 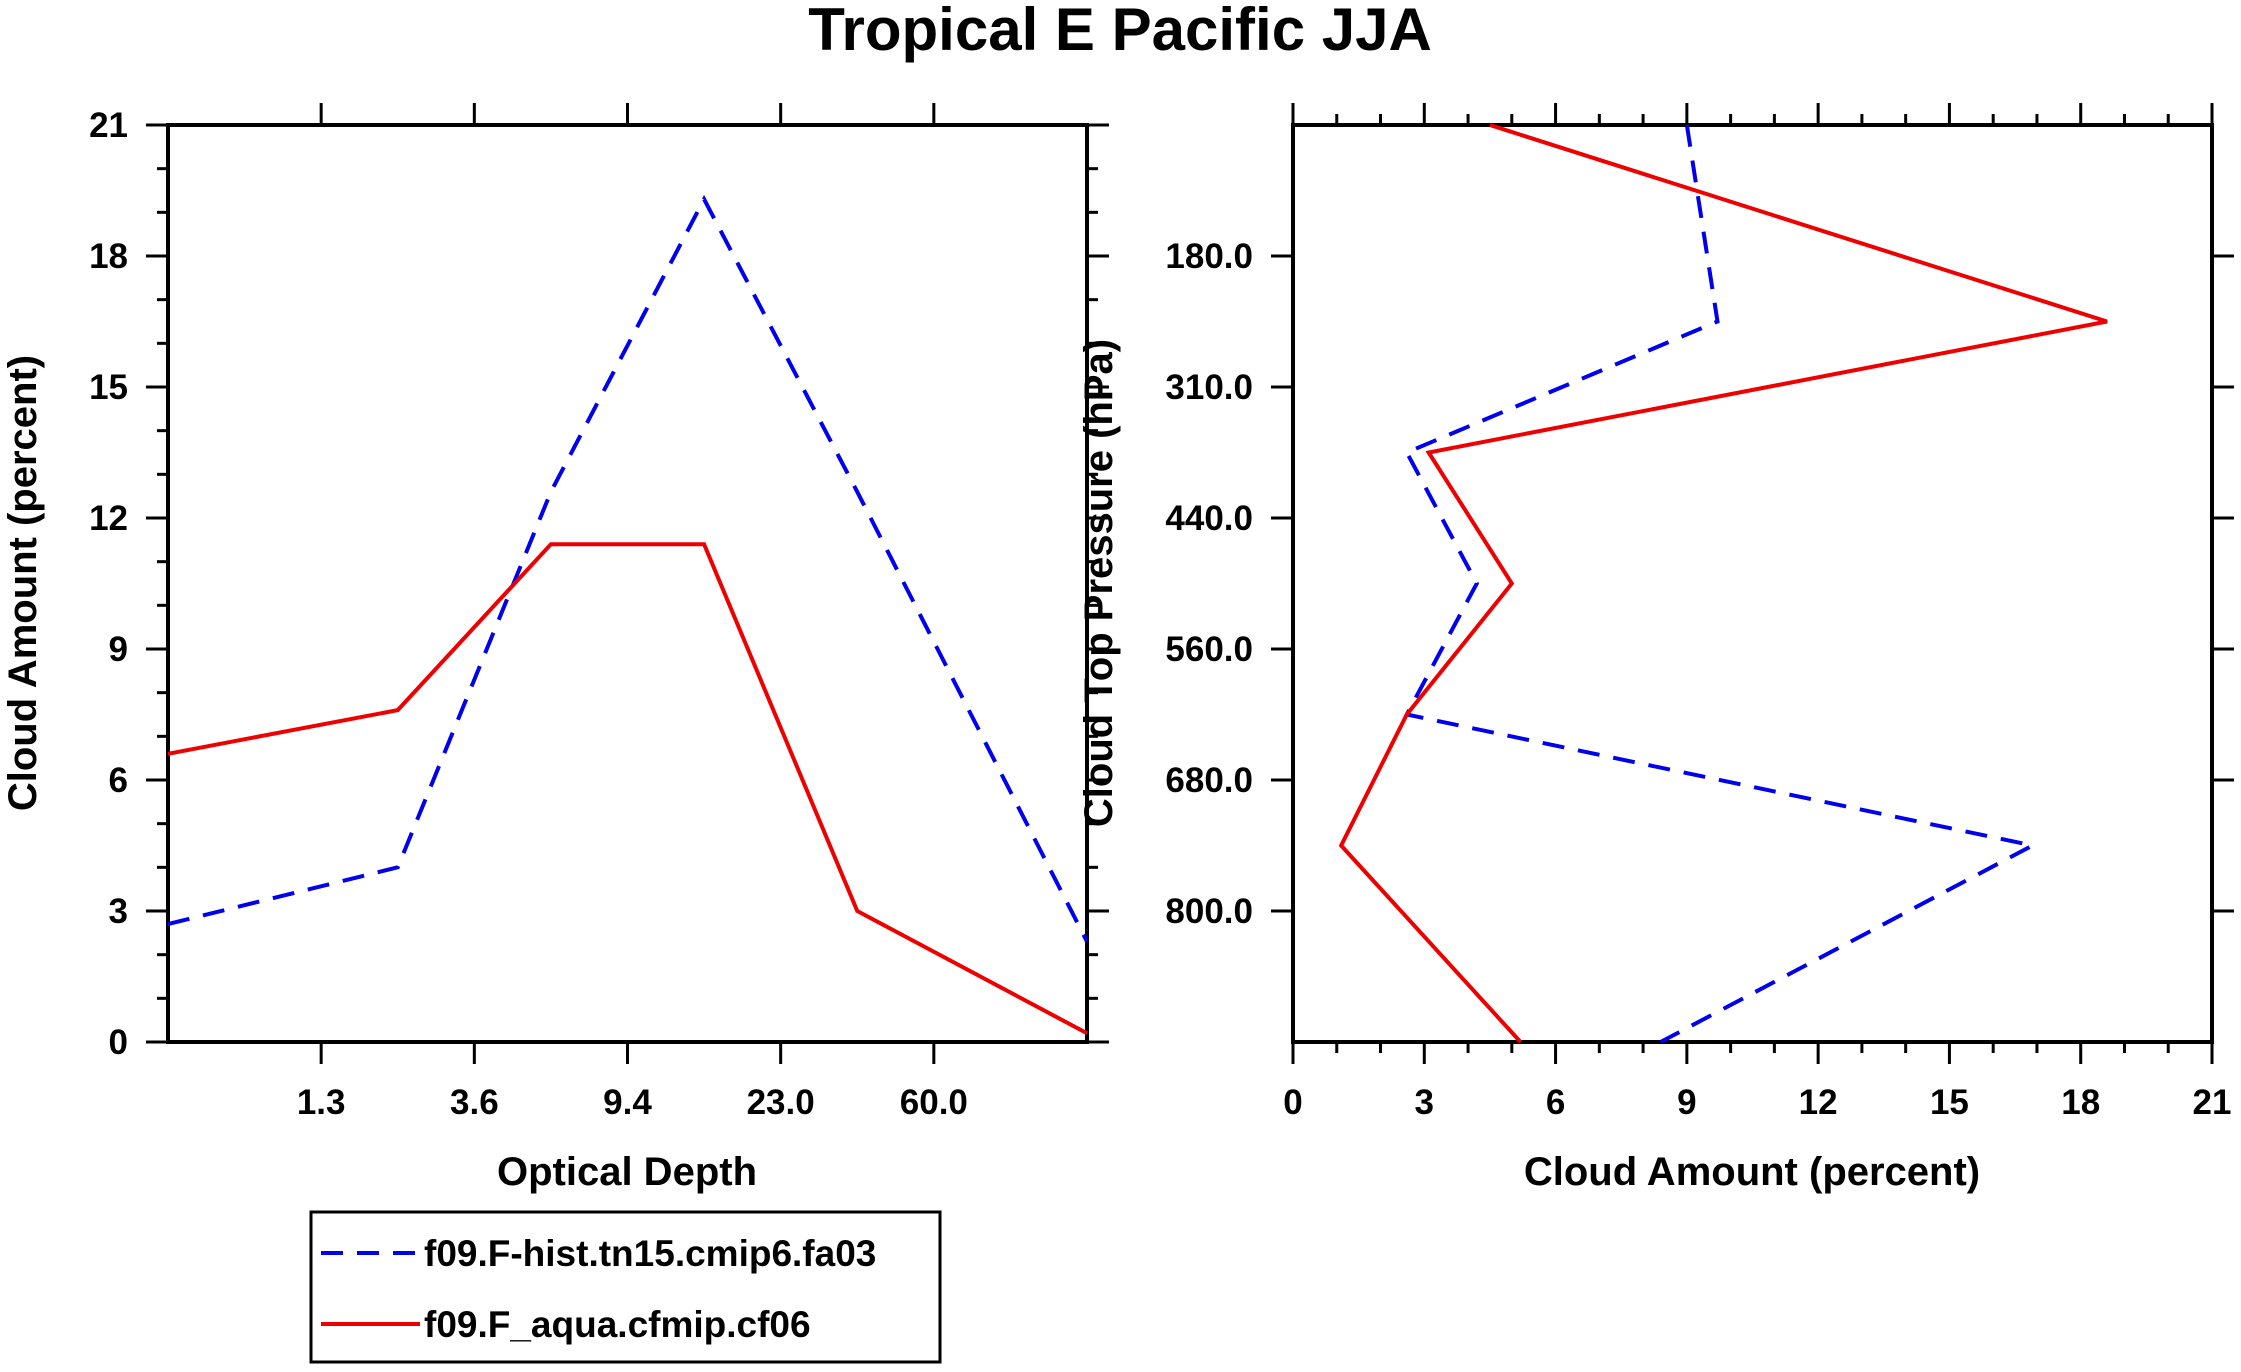 I want to click on right-x-tick-label: 12, so click(x=1818, y=1102).